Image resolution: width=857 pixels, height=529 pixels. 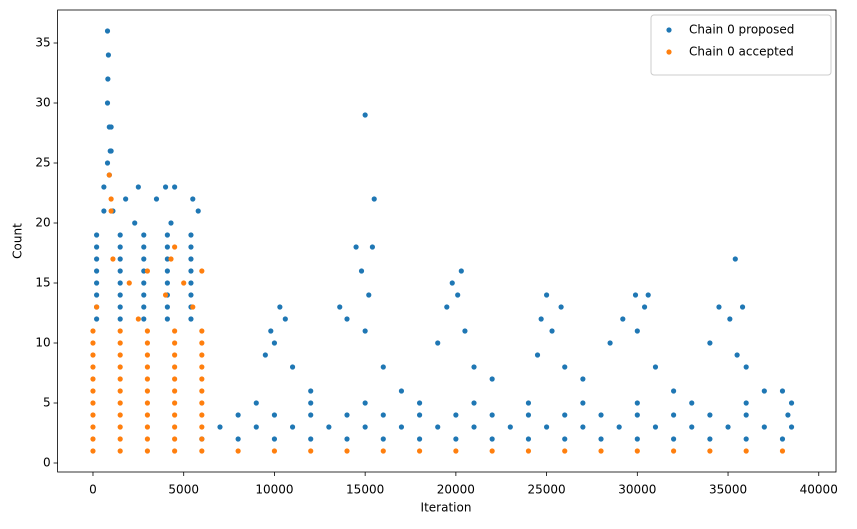 I want to click on x-tick-label: 30000, so click(x=637, y=490).